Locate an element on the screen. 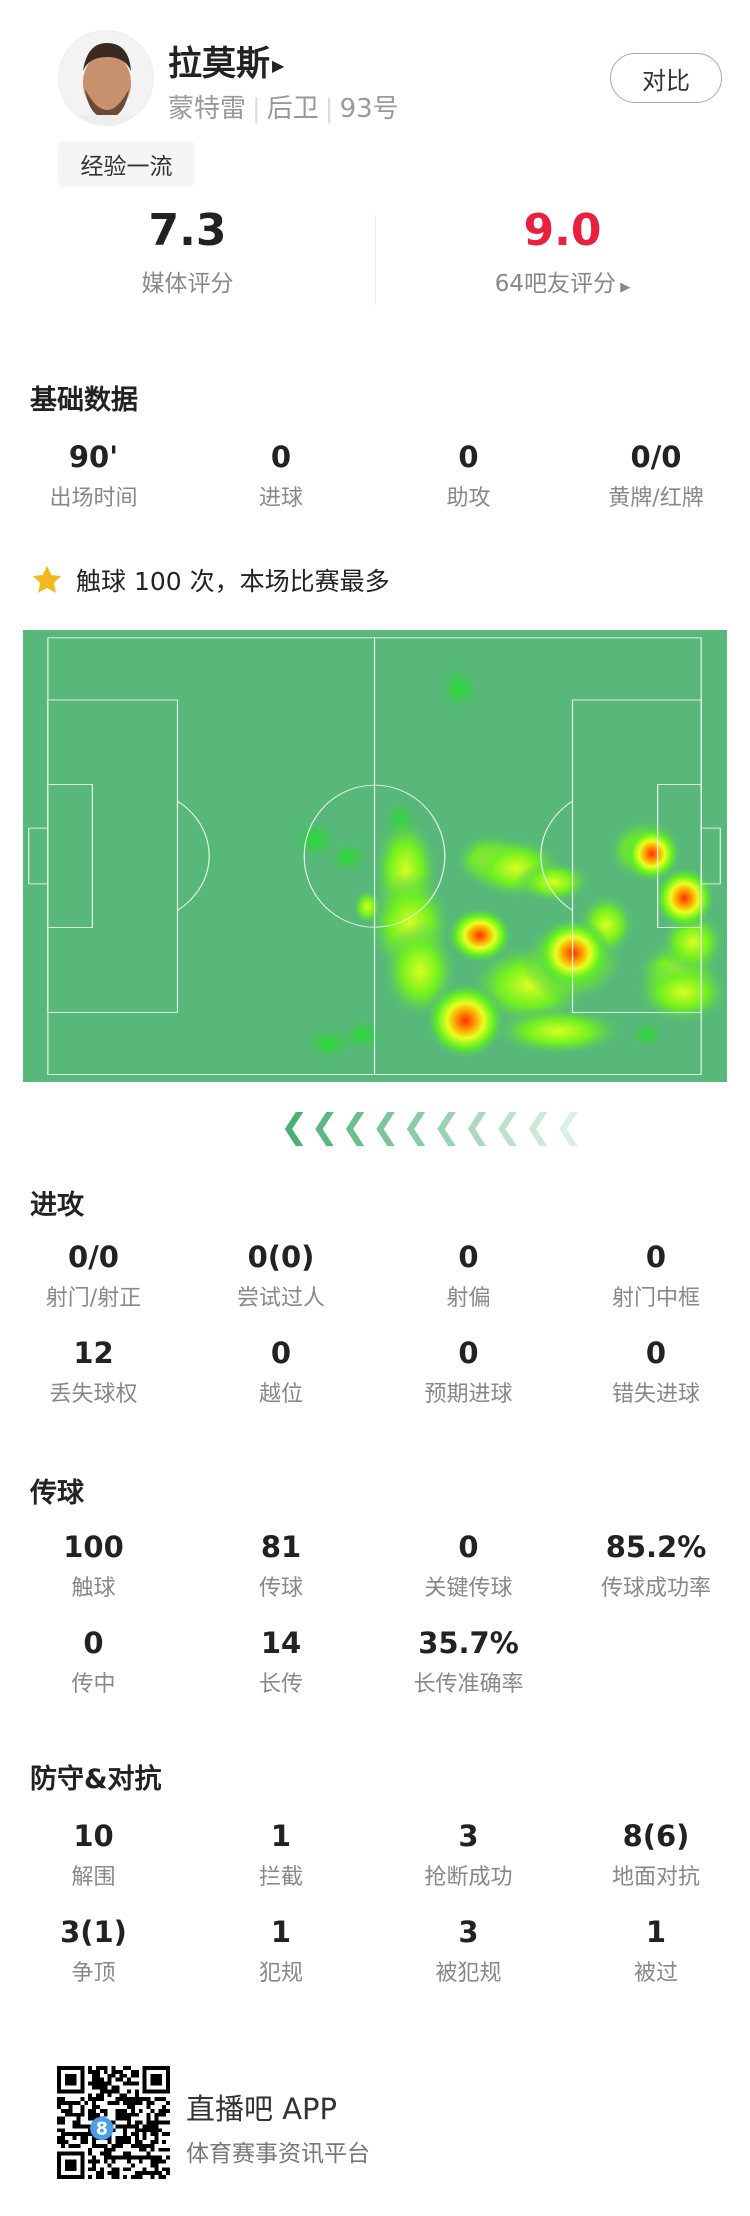 This screenshot has width=750, height=2216. fan-rating-value: 9.0 is located at coordinates (562, 230).